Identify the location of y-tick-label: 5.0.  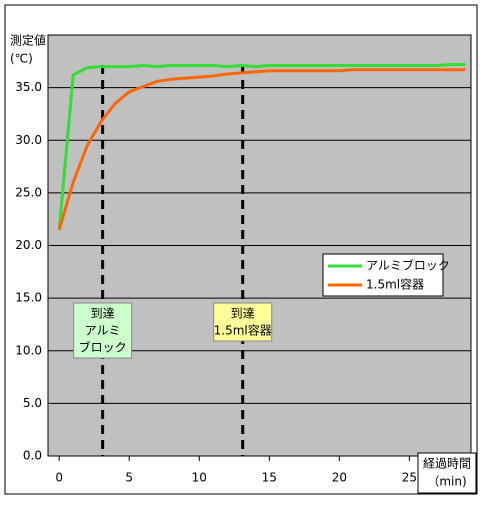
(32, 403).